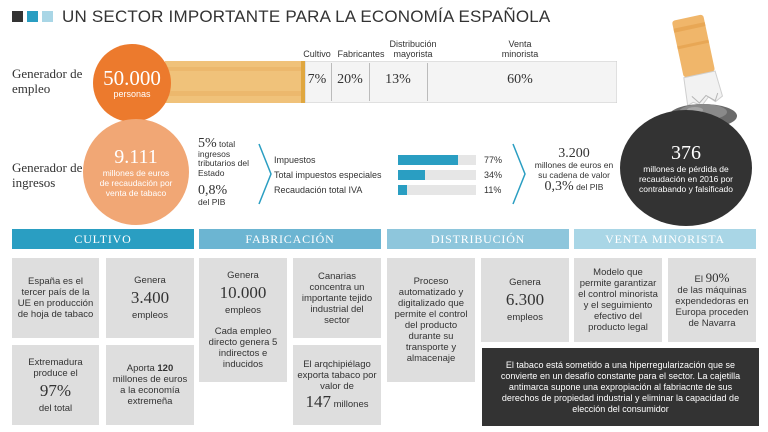  I want to click on section-header-venta: VENTA MINORISTA, so click(665, 239).